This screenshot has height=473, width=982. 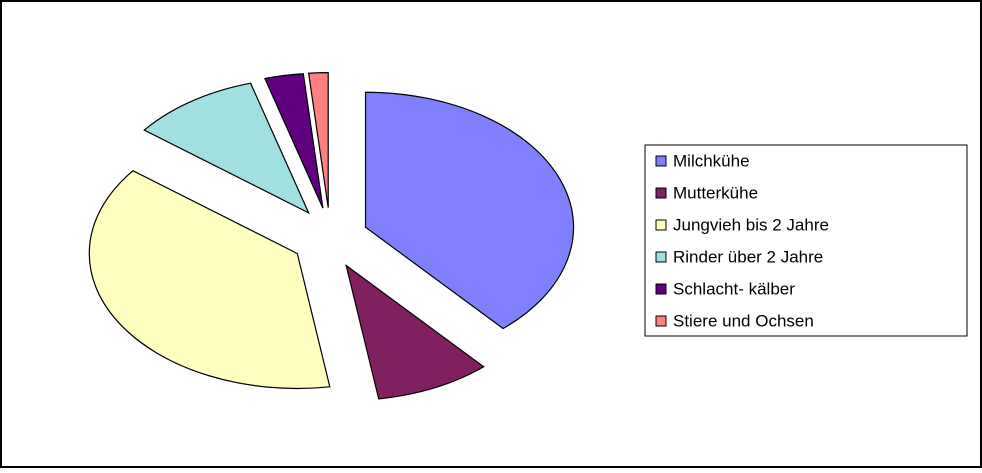 I want to click on legend-label: Stiere und Ochsen, so click(x=743, y=320).